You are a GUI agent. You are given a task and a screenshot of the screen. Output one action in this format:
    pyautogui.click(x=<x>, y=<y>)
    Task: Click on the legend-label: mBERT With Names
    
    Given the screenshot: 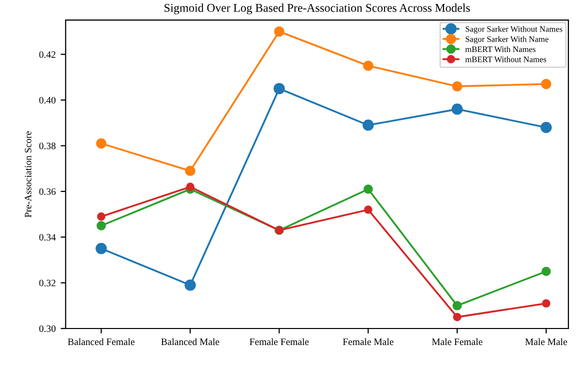 What is the action you would take?
    pyautogui.click(x=500, y=49)
    